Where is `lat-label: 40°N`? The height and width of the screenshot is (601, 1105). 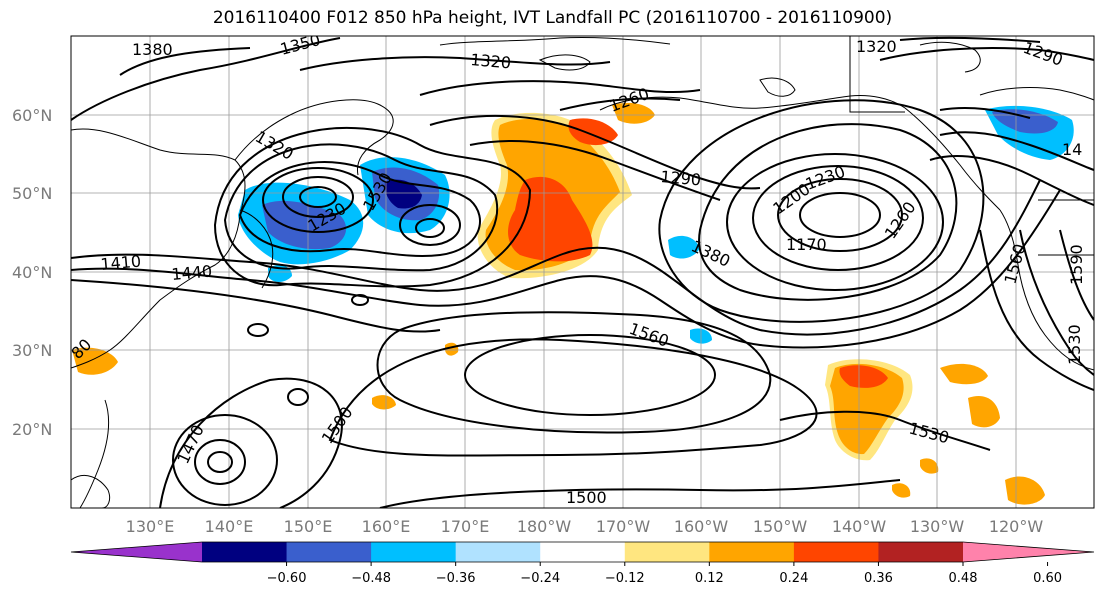
lat-label: 40°N is located at coordinates (32, 272).